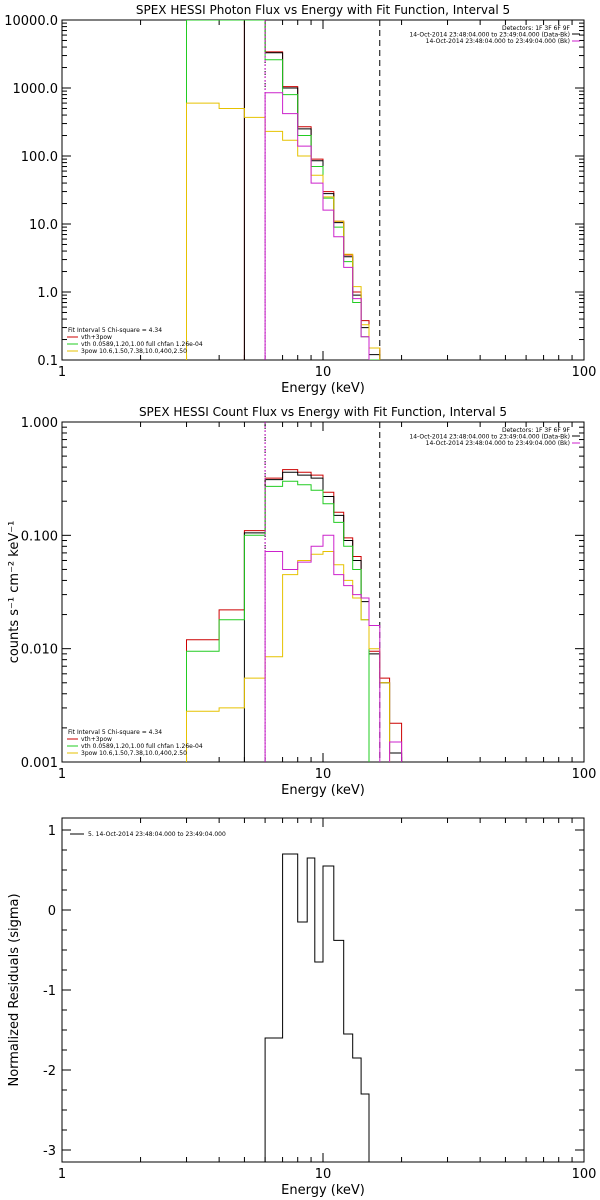 The image size is (600, 1200). Describe the element at coordinates (47, 293) in the screenshot. I see `y-tick-label: 1.0` at that location.